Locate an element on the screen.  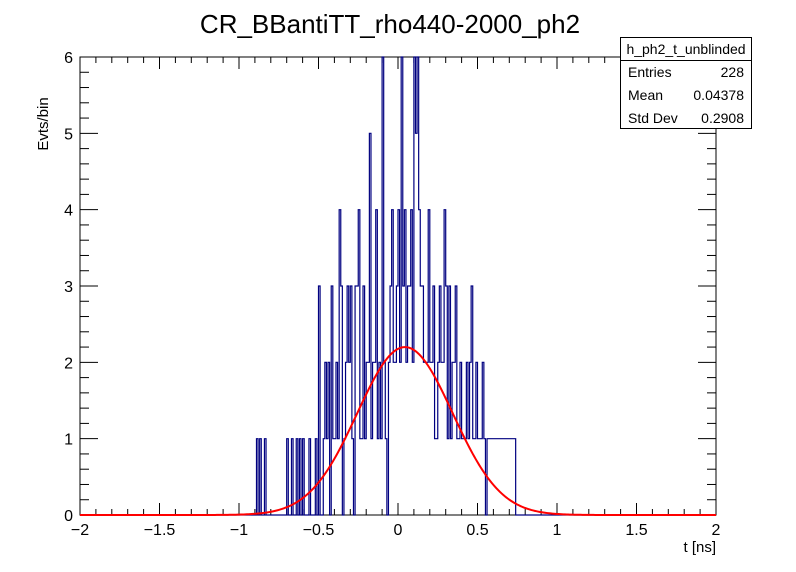
y-tick-label: 1 is located at coordinates (68, 440).